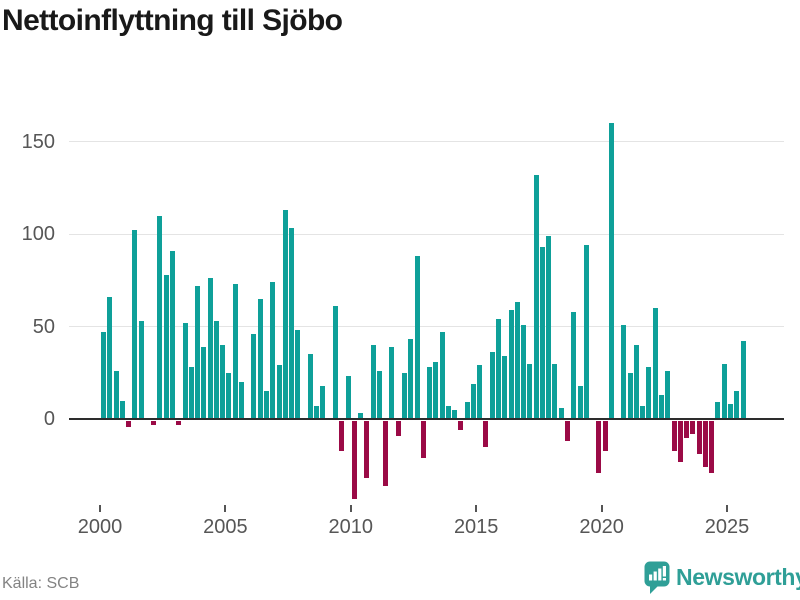 The image size is (800, 600). Describe the element at coordinates (738, 577) in the screenshot. I see `brand-name: Newsworthy` at that location.